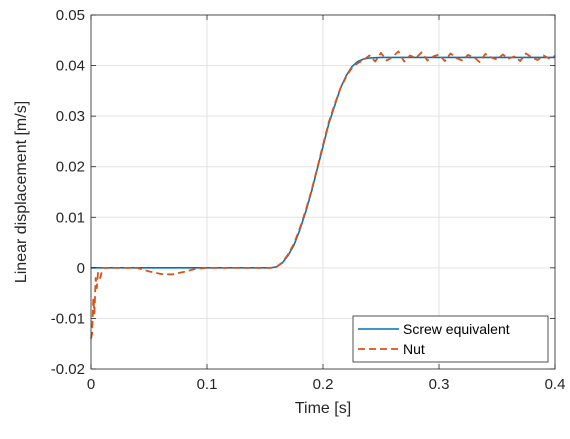 The image size is (570, 439). Describe the element at coordinates (70, 116) in the screenshot. I see `y-tick-label: 0.03` at that location.